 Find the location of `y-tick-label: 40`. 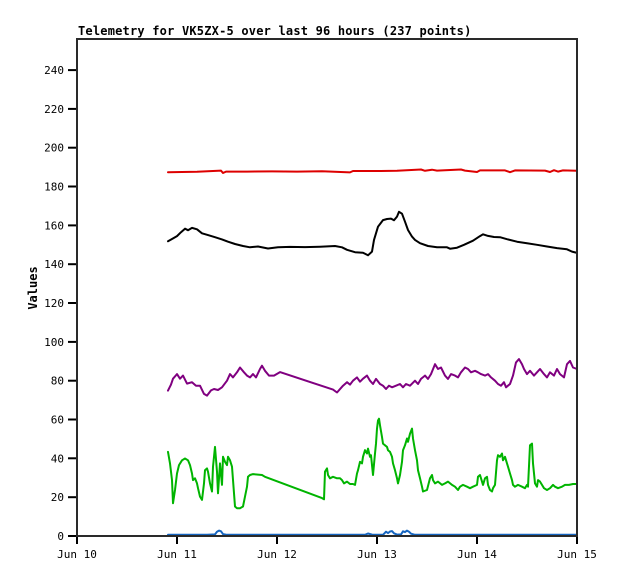

y-tick-label: 40 is located at coordinates (57, 458).